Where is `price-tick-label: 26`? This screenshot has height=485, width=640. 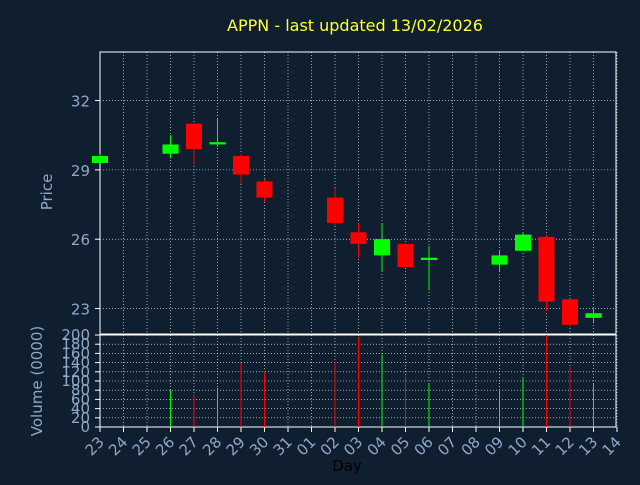 price-tick-label: 26 is located at coordinates (80, 240).